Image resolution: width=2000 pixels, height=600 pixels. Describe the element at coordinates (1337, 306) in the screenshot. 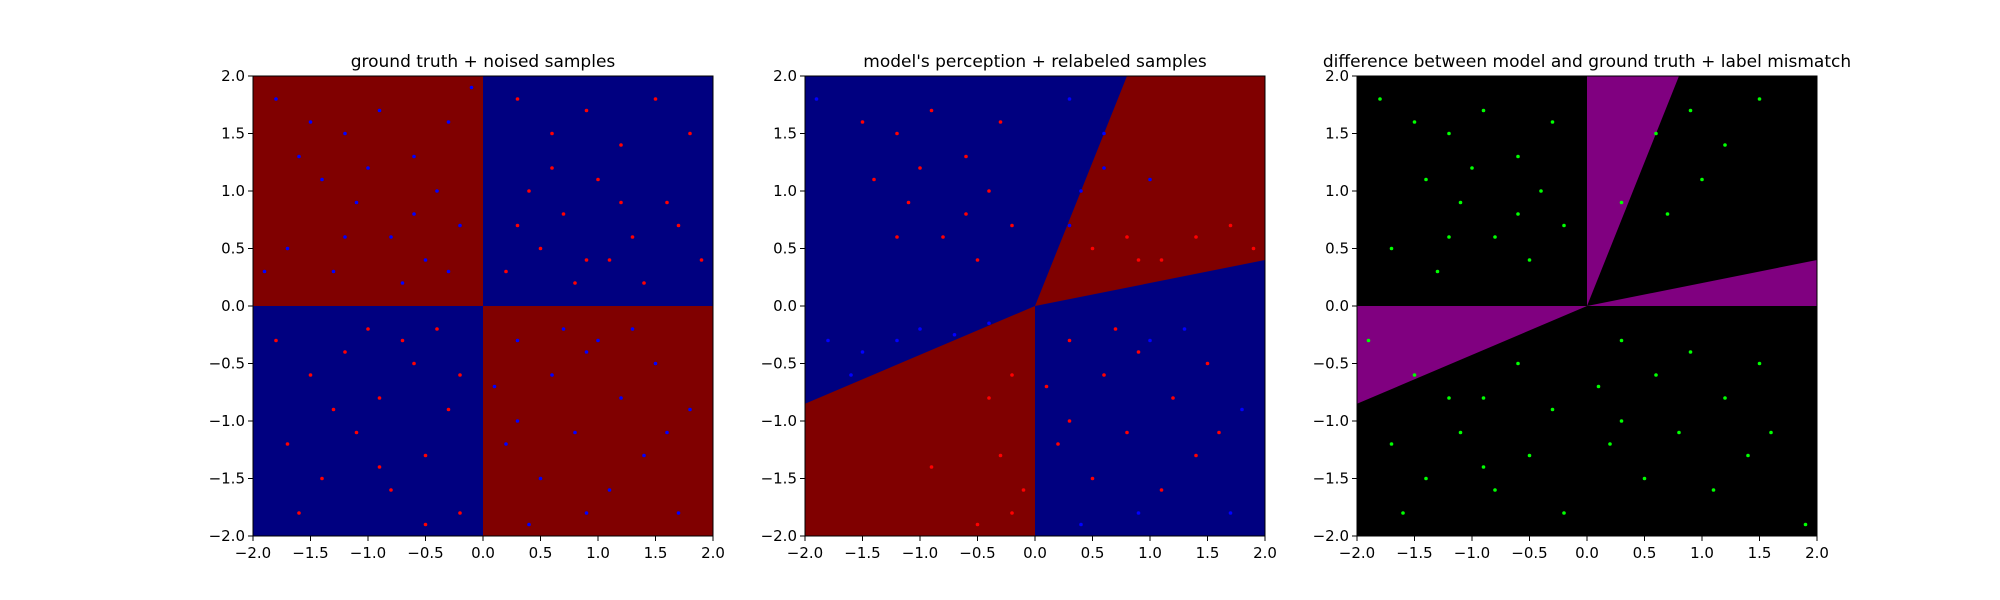

I see `y-tick-label: 0.0` at that location.